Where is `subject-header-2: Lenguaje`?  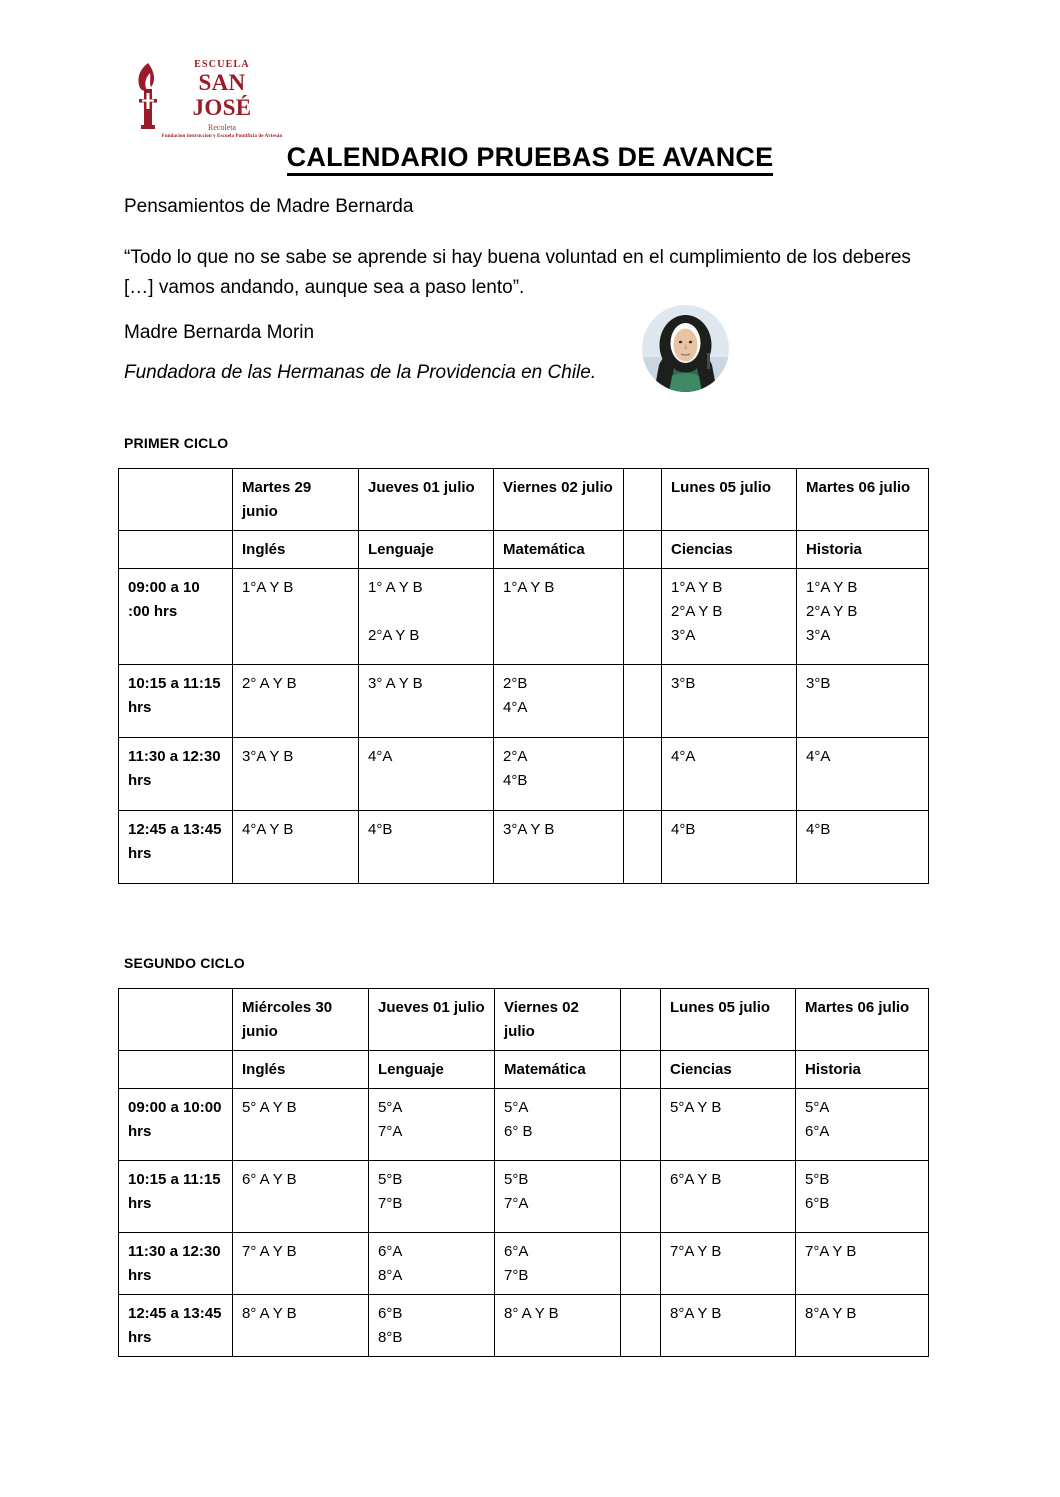
subject-header-2: Lenguaje is located at coordinates (426, 549).